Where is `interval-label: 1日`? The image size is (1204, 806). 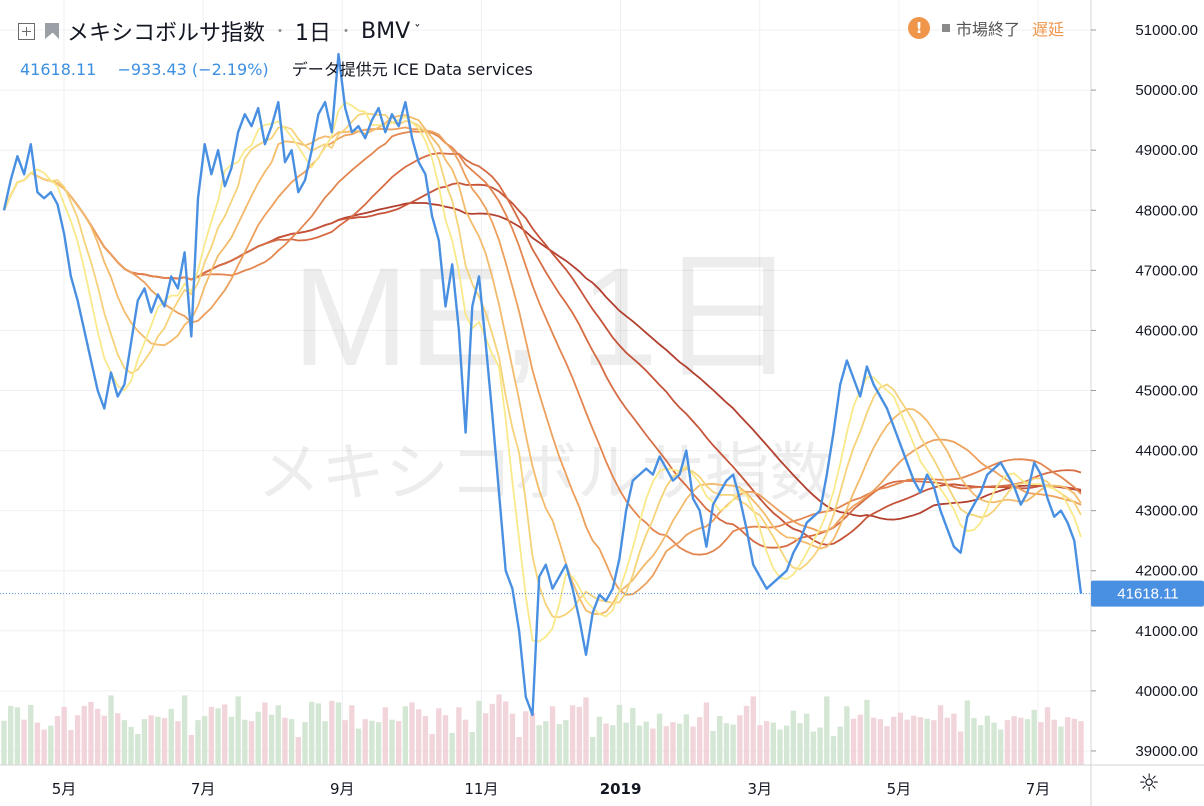 interval-label: 1日 is located at coordinates (313, 33).